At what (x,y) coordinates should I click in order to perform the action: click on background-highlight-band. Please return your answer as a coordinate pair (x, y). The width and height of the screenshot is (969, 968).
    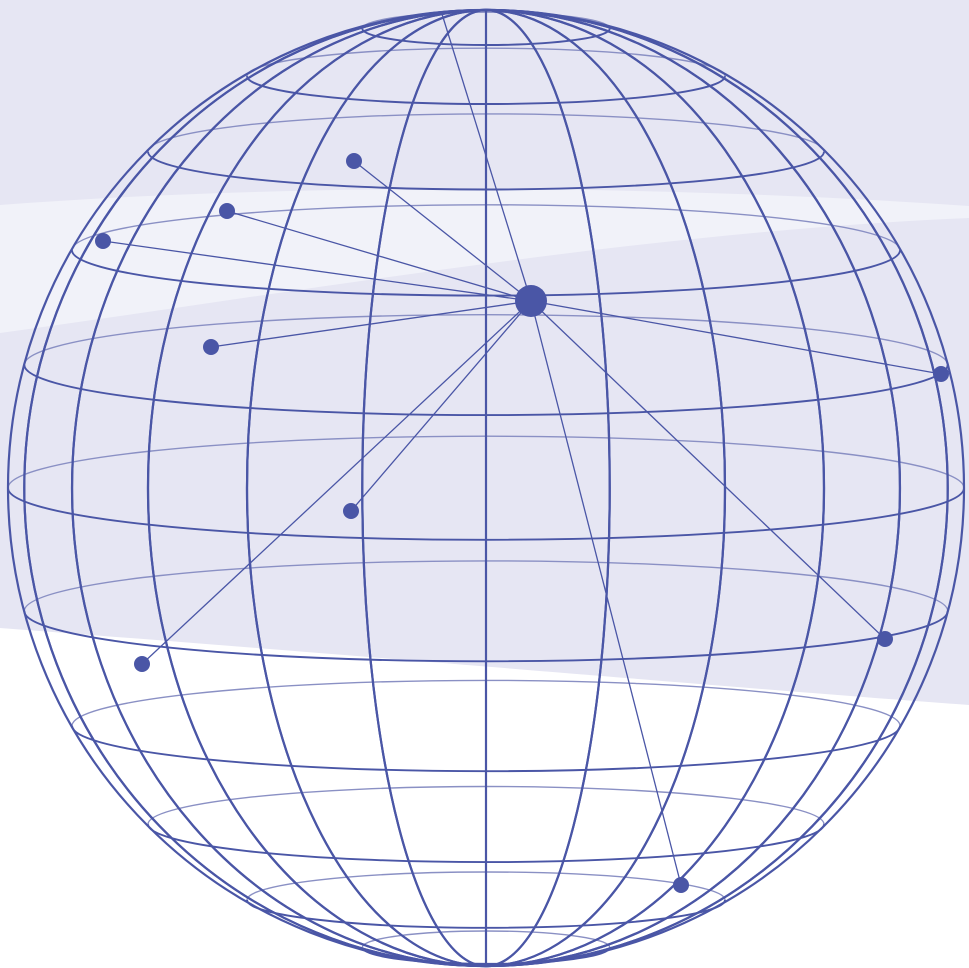
    Looking at the image, I should click on (484, 260).